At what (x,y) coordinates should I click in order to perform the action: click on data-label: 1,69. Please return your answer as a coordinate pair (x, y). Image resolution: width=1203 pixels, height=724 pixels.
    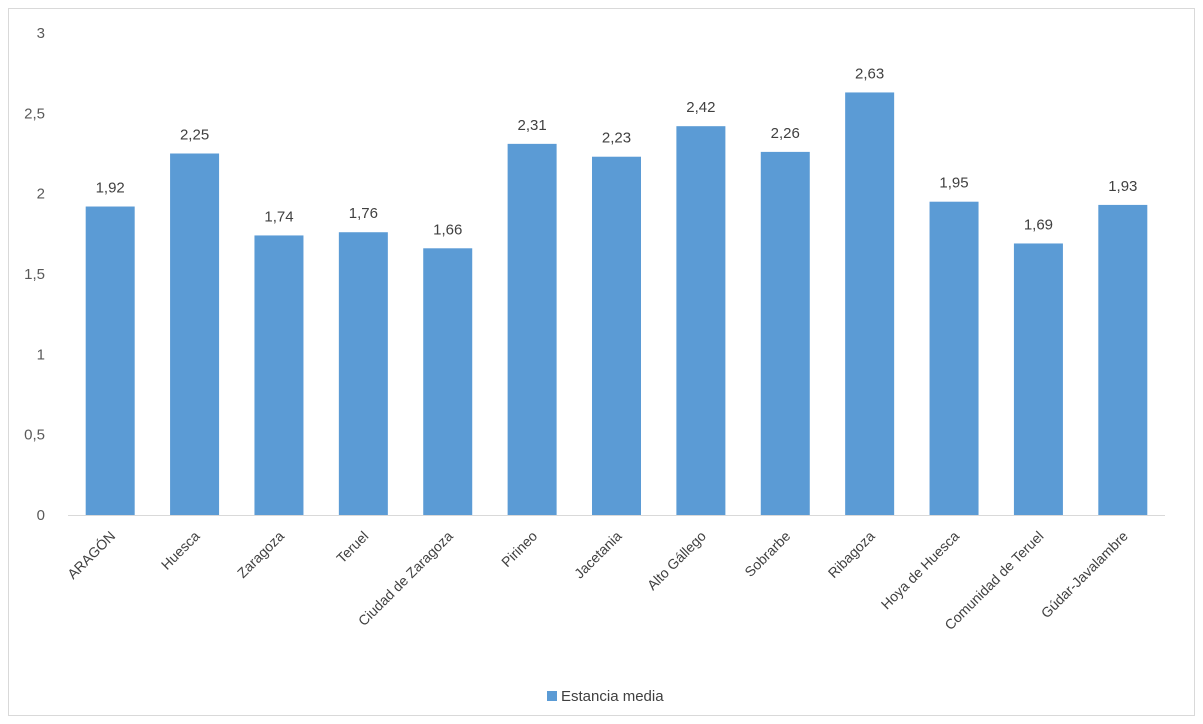
    Looking at the image, I should click on (1038, 224).